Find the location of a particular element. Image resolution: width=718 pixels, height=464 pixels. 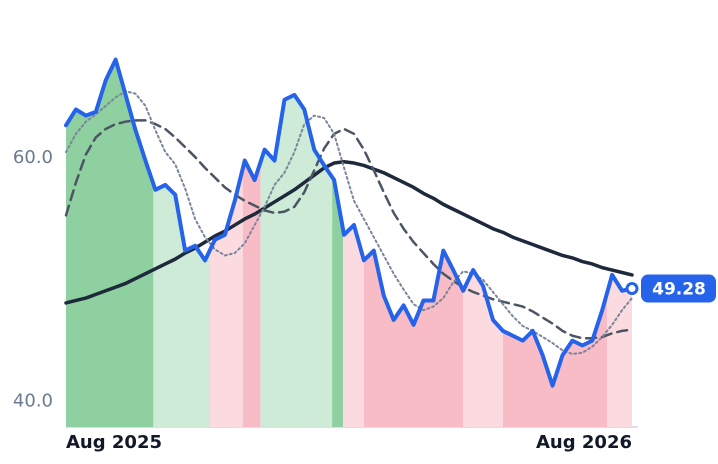

x-tick-label: Aug 2025 is located at coordinates (114, 442).